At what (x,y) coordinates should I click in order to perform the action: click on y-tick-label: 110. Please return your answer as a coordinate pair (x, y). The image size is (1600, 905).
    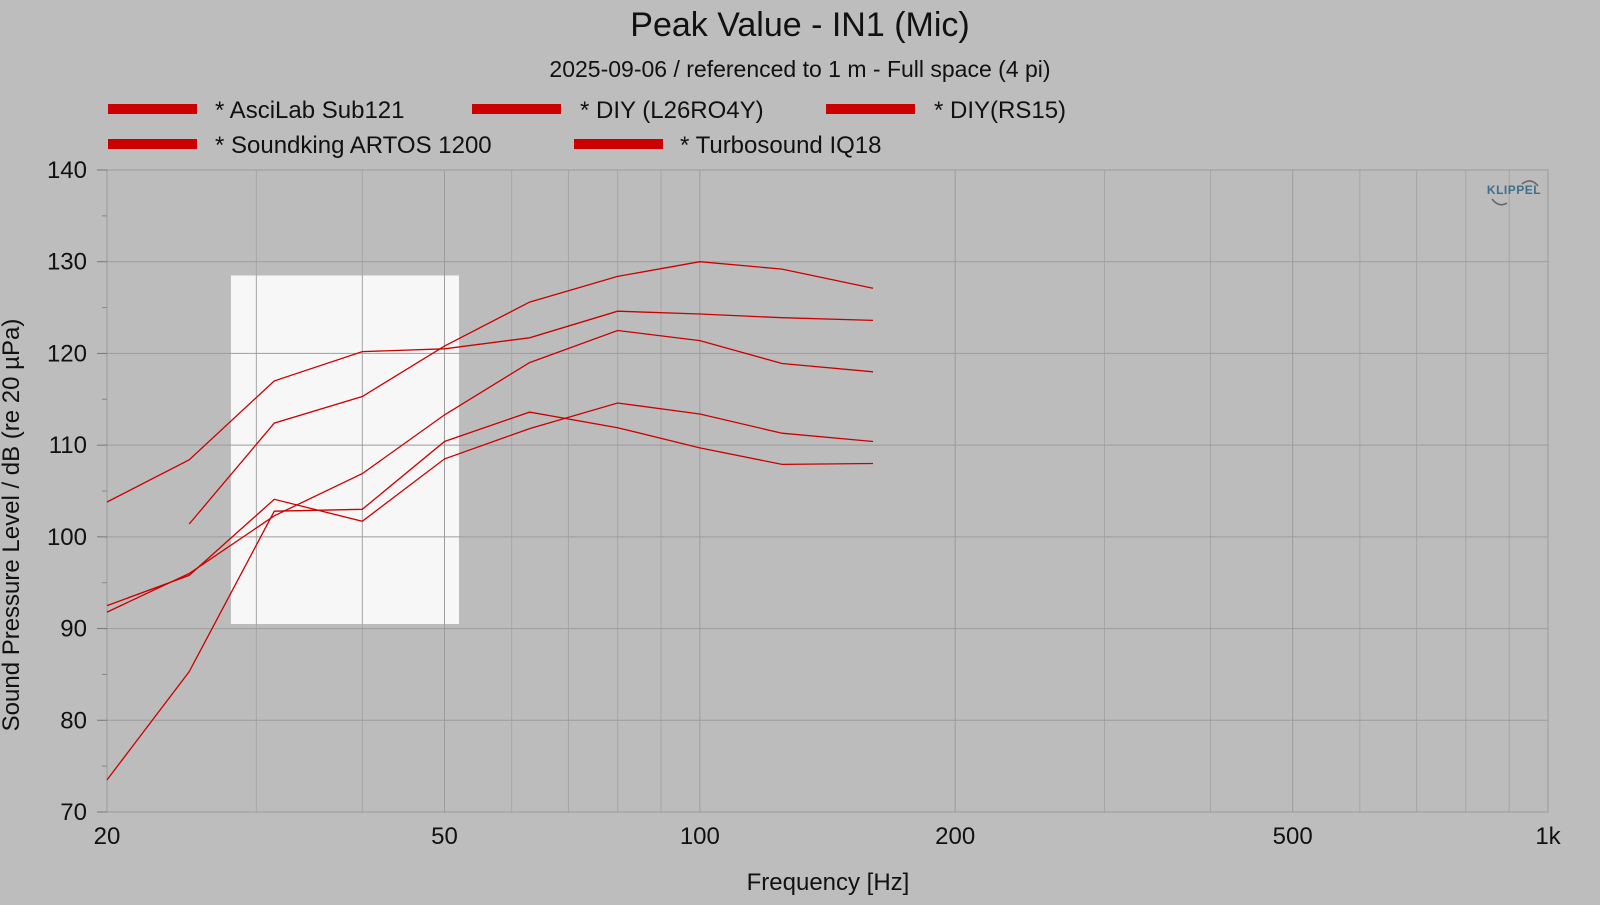
    Looking at the image, I should click on (68, 445).